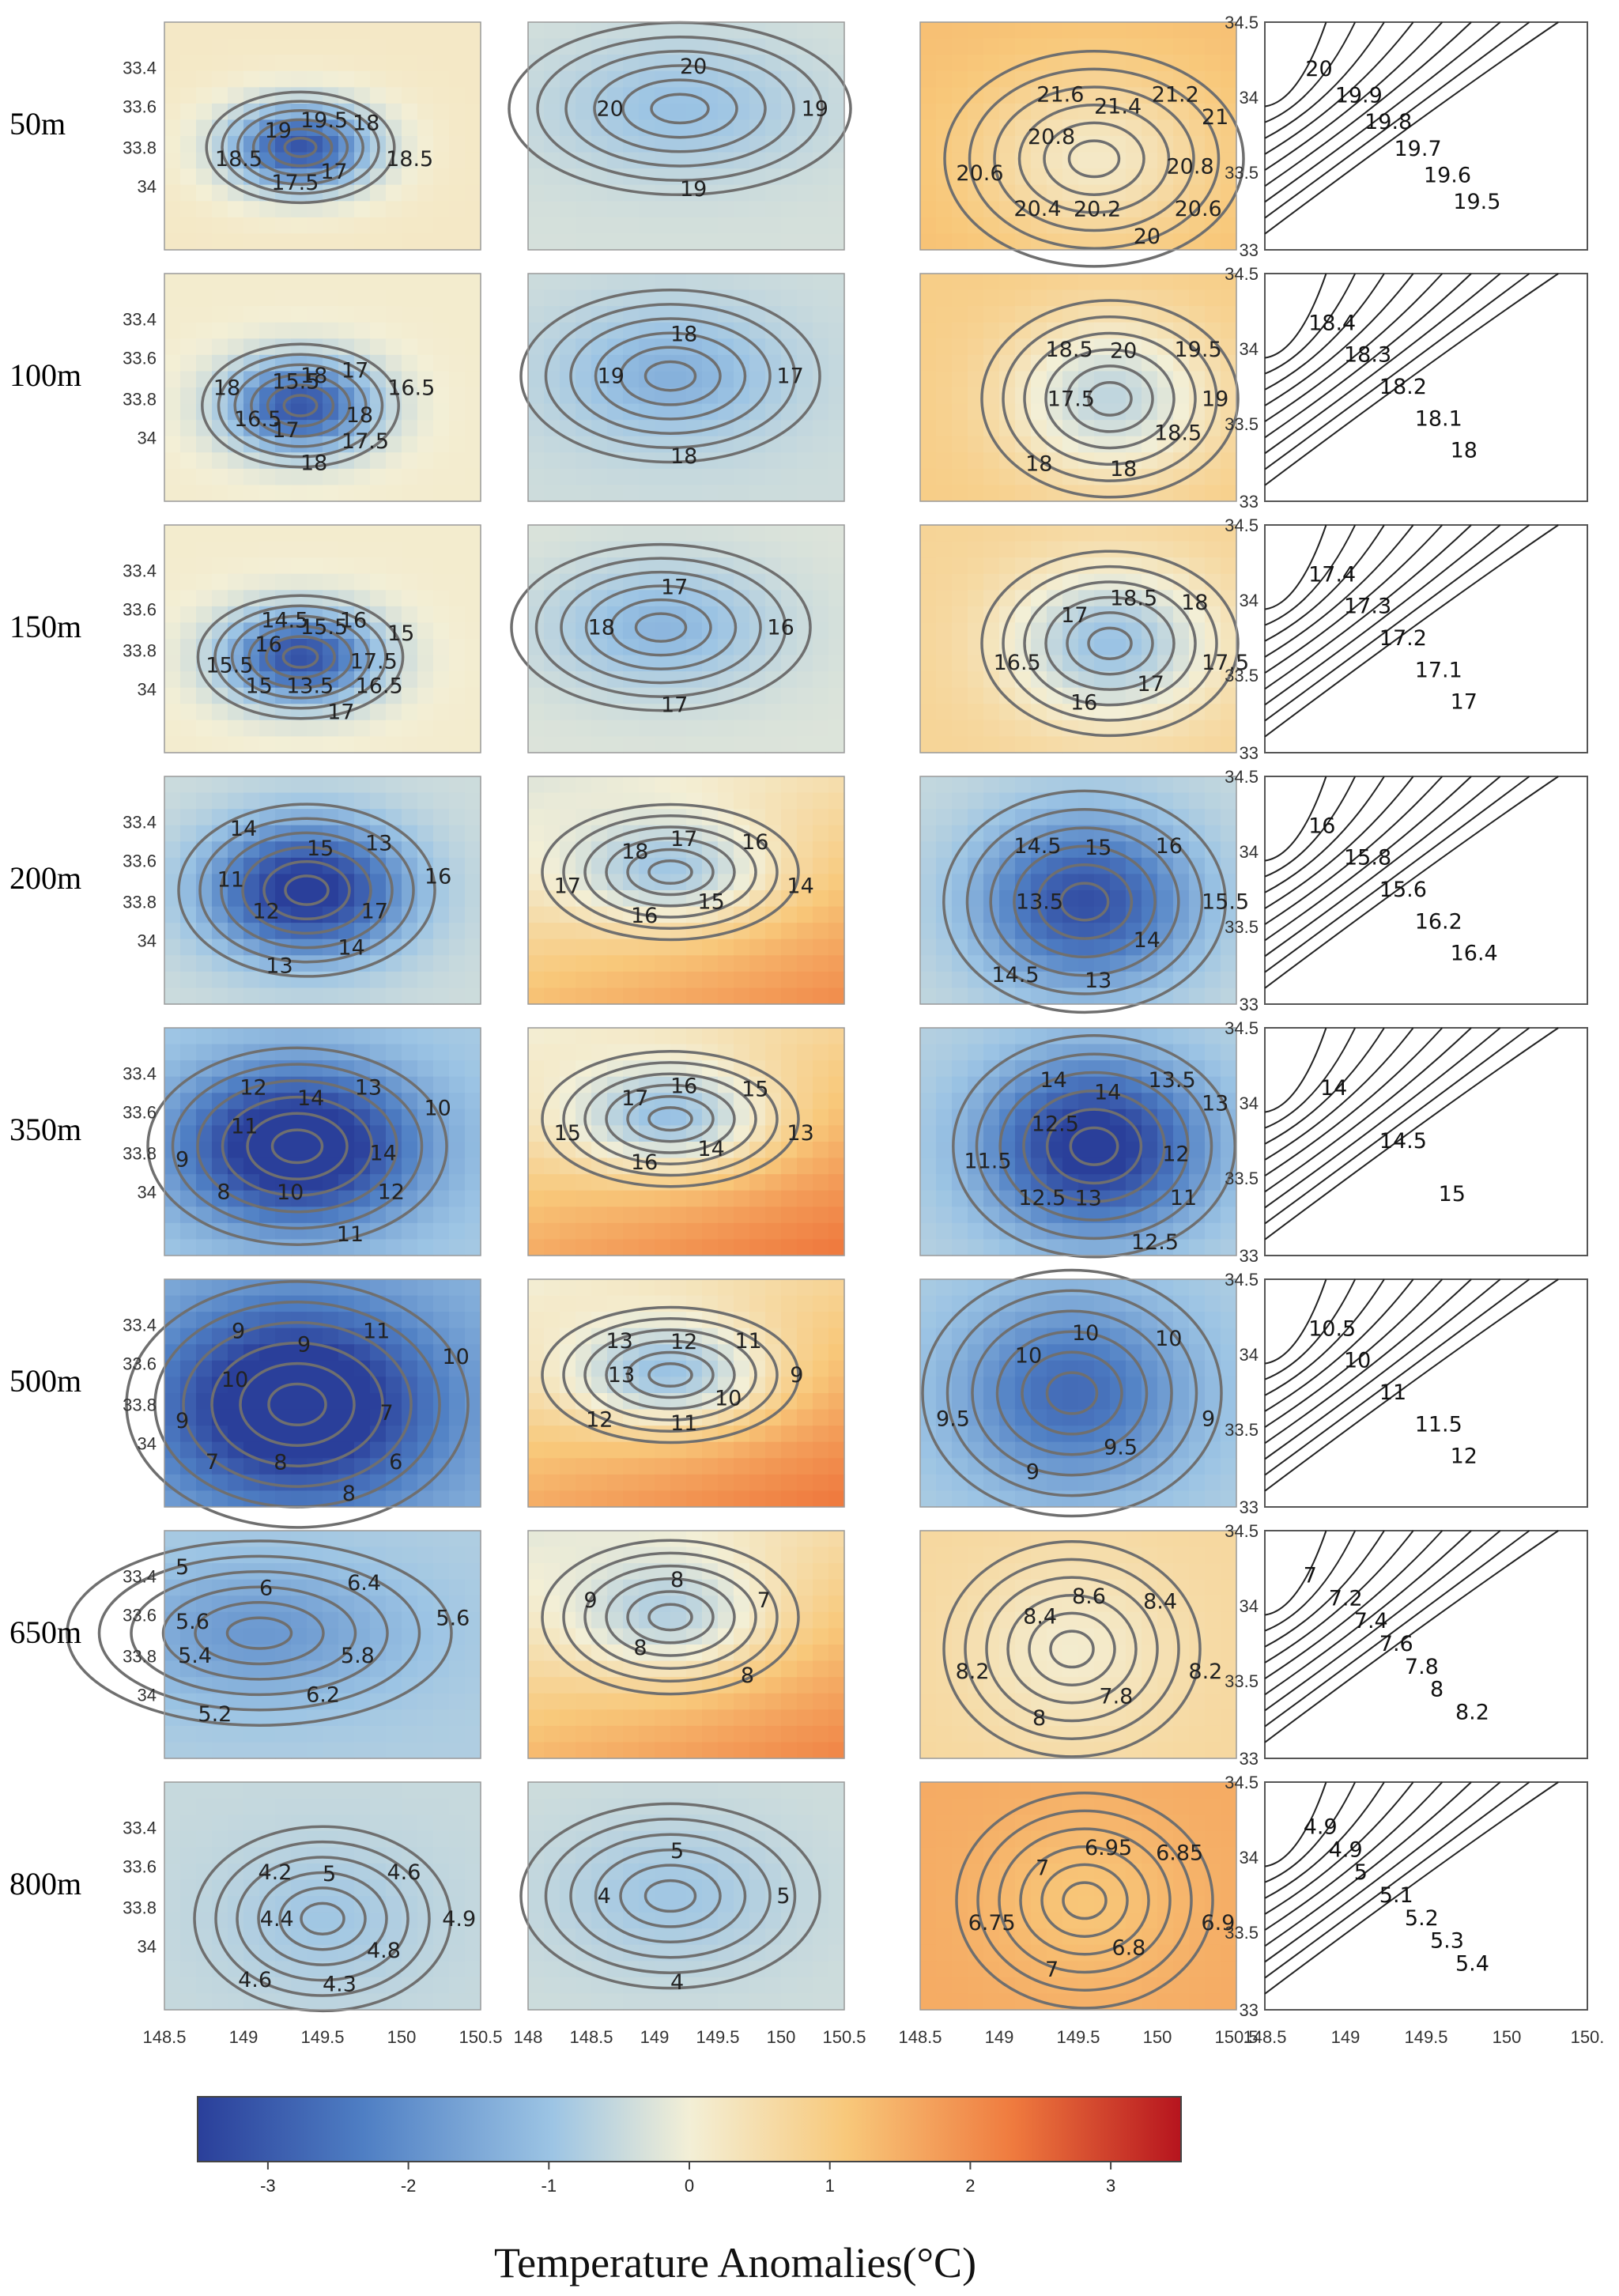 This screenshot has height=2296, width=1619. What do you see at coordinates (140, 128) in the screenshot?
I see `y-axis-ticks: 33.433.633.834` at bounding box center [140, 128].